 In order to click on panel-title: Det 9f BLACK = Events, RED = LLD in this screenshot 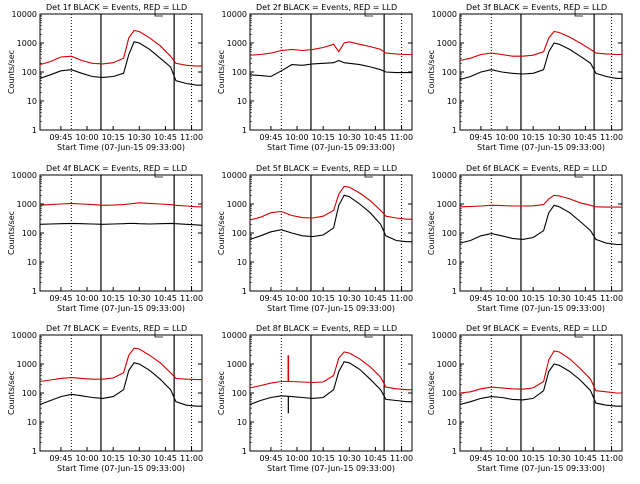, I will do `click(536, 328)`.